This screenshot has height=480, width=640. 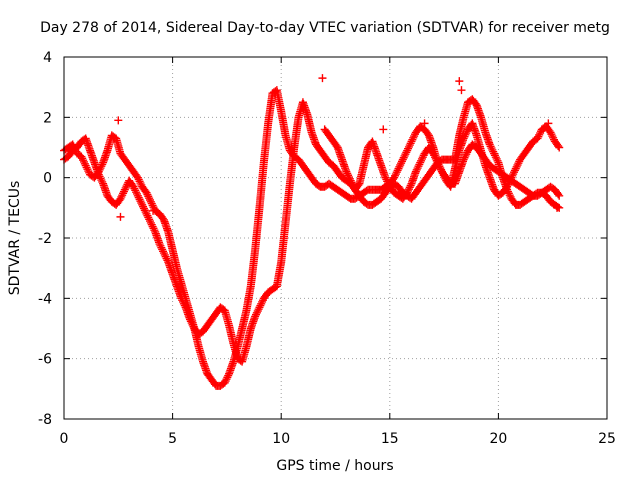 I want to click on x-axis-label: GPS time / hours, so click(x=334, y=466).